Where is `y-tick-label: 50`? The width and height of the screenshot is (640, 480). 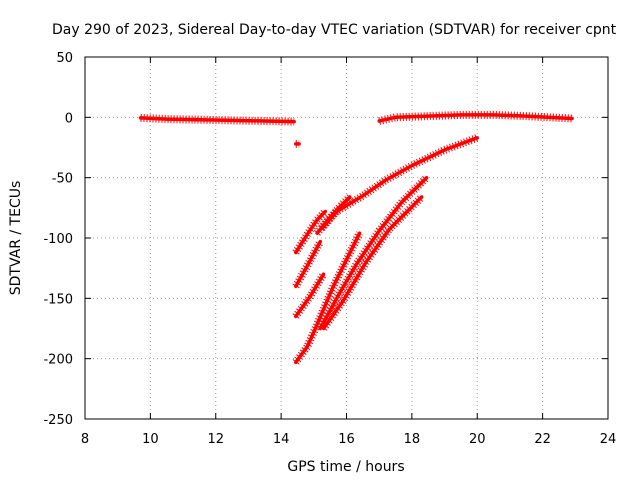
y-tick-label: 50 is located at coordinates (64, 58).